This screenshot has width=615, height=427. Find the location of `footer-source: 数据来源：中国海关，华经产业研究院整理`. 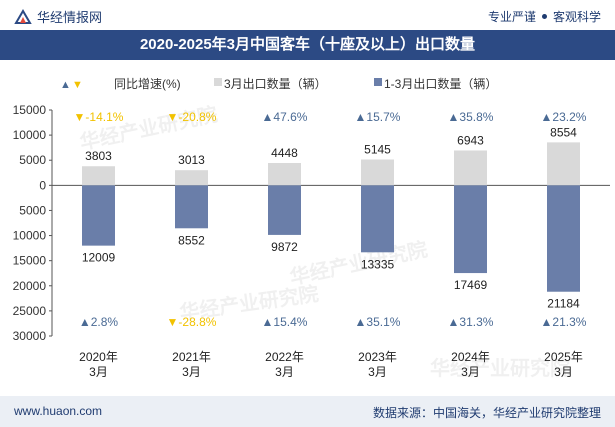

footer-source: 数据来源：中国海关，华经产业研究院整理 is located at coordinates (486, 413).